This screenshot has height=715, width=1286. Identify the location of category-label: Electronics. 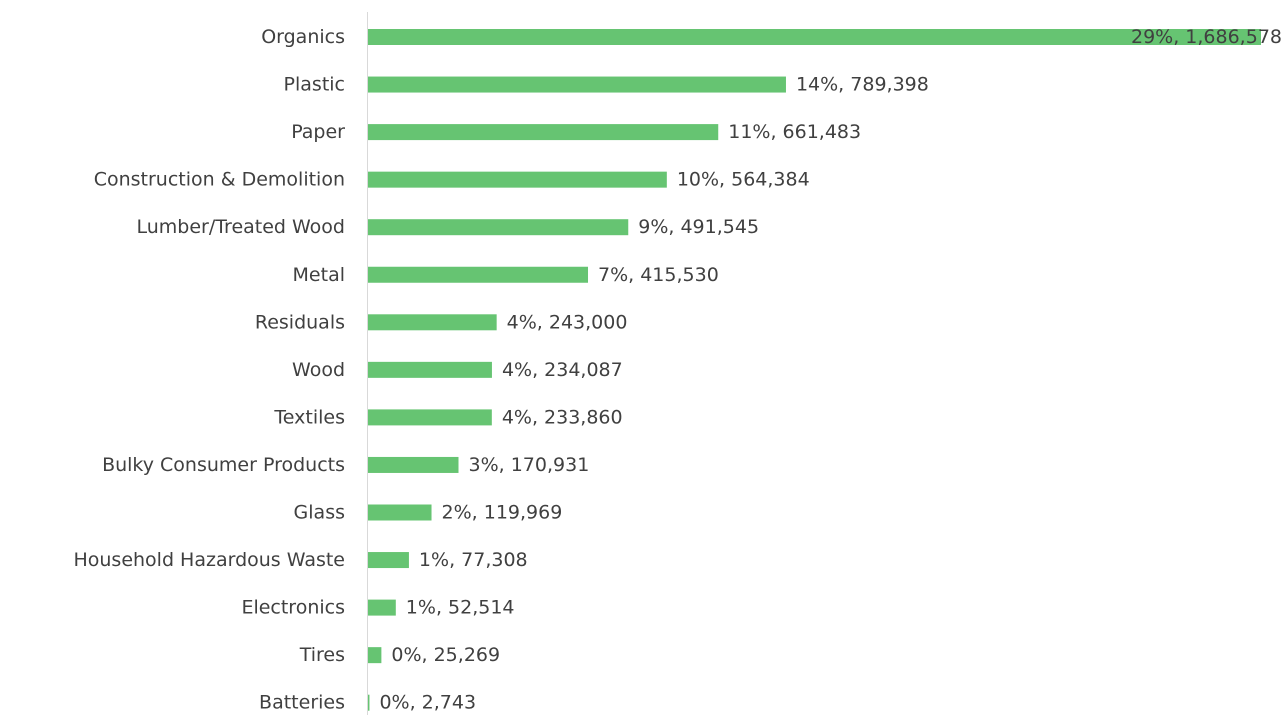
(293, 608).